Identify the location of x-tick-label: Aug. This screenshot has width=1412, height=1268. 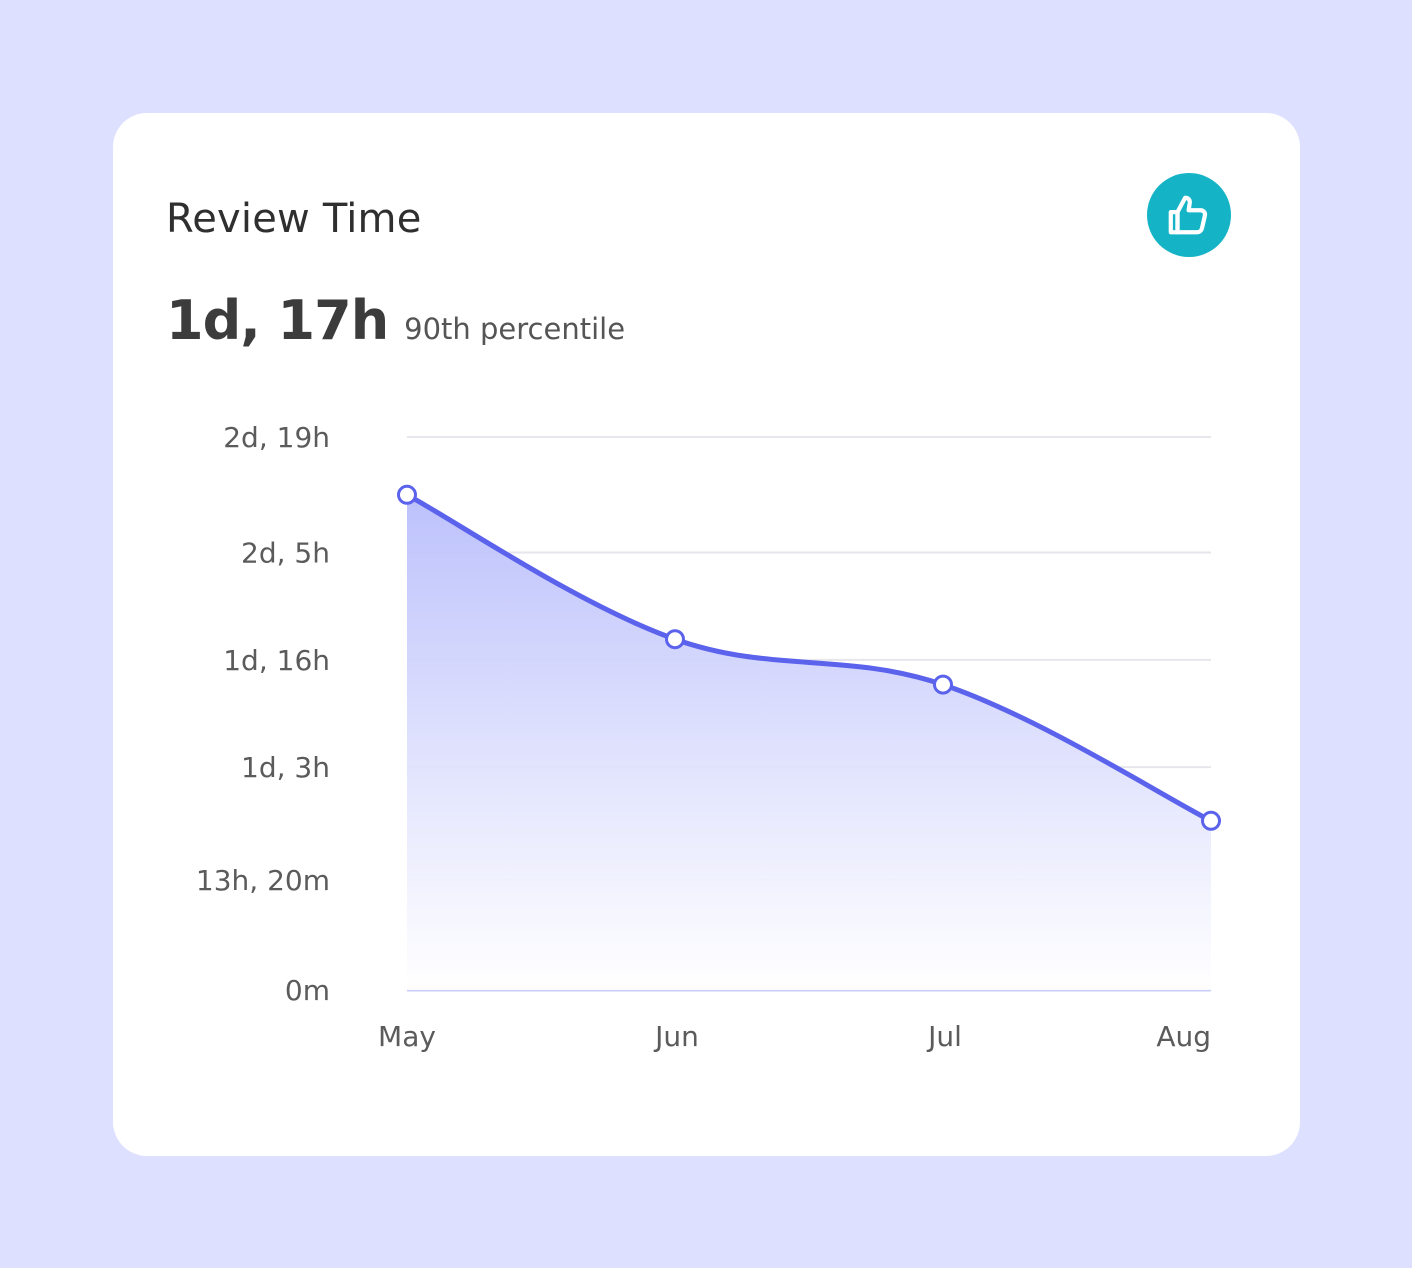
(1183, 1036).